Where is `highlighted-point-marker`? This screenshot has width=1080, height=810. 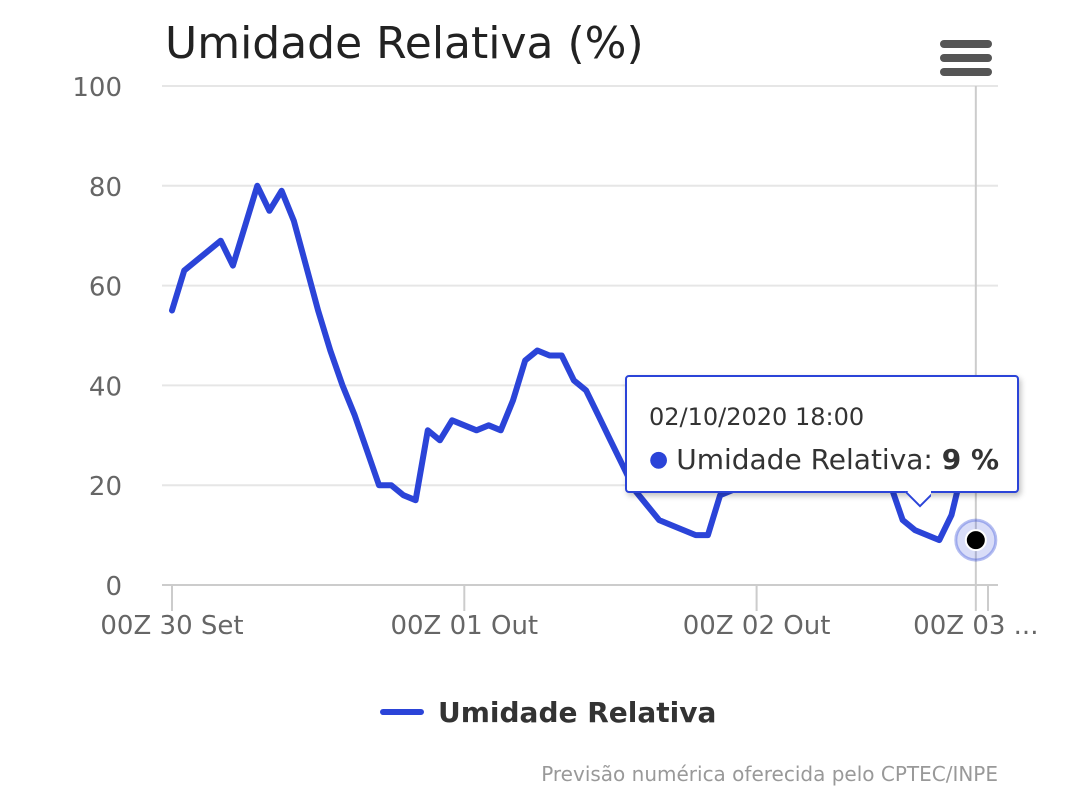 highlighted-point-marker is located at coordinates (975, 540).